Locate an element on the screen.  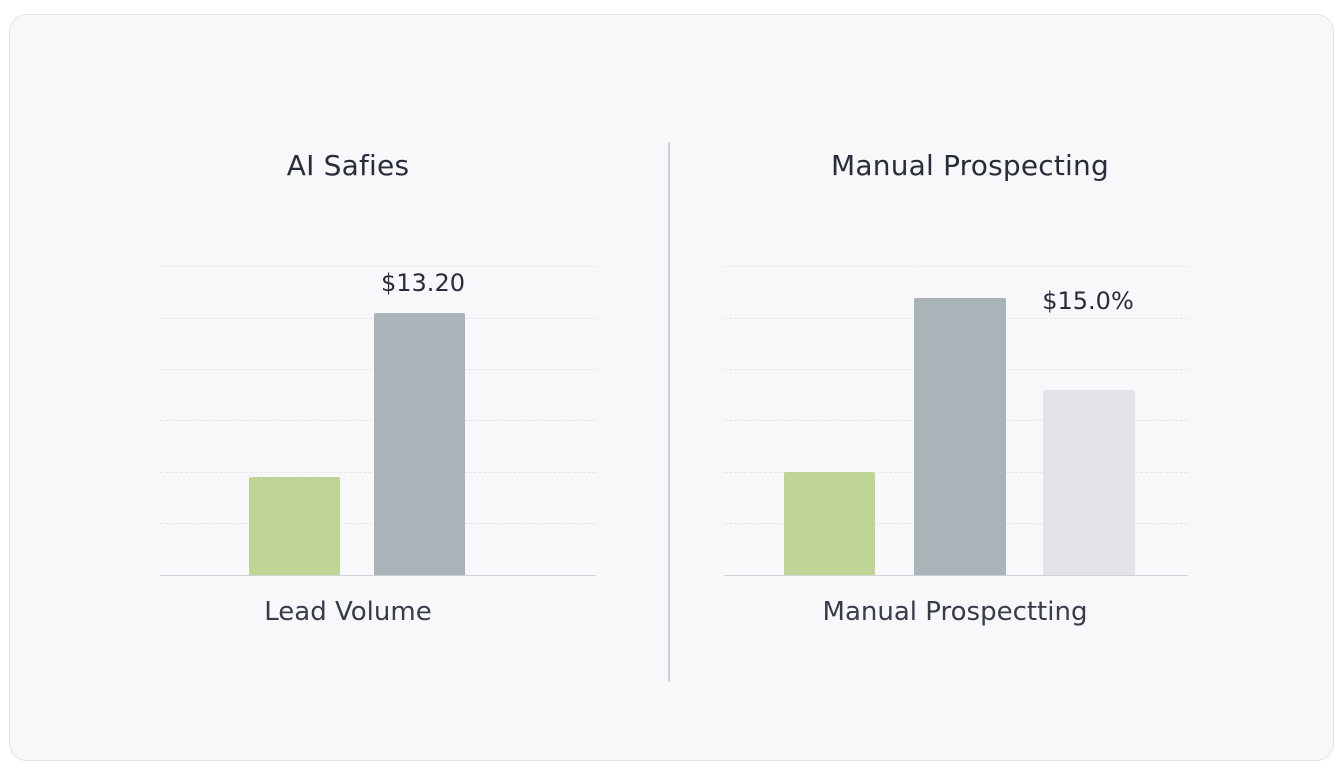
right-bar-plot is located at coordinates (956, 415).